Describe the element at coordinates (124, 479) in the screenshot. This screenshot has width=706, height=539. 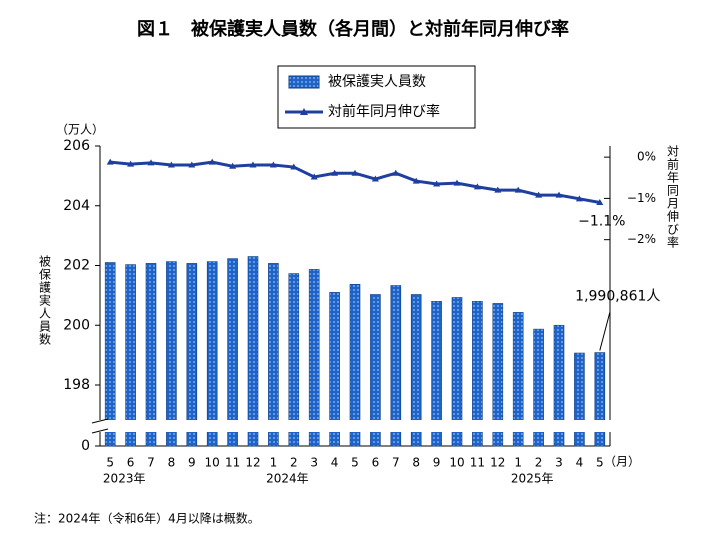
I see `x-group-label: 2023年` at that location.